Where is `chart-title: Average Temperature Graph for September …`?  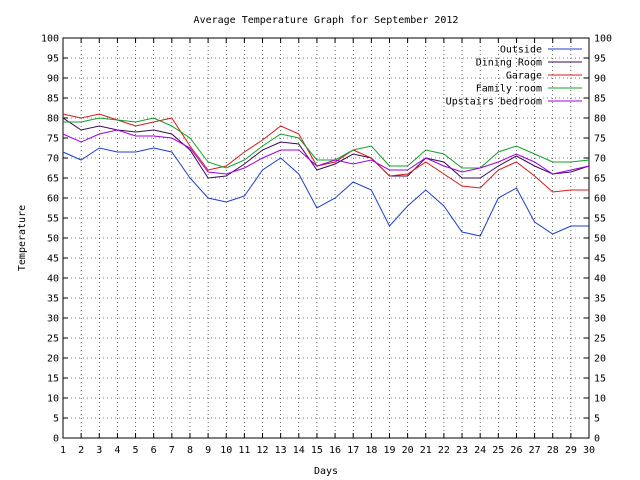
chart-title: Average Temperature Graph for September … is located at coordinates (326, 20).